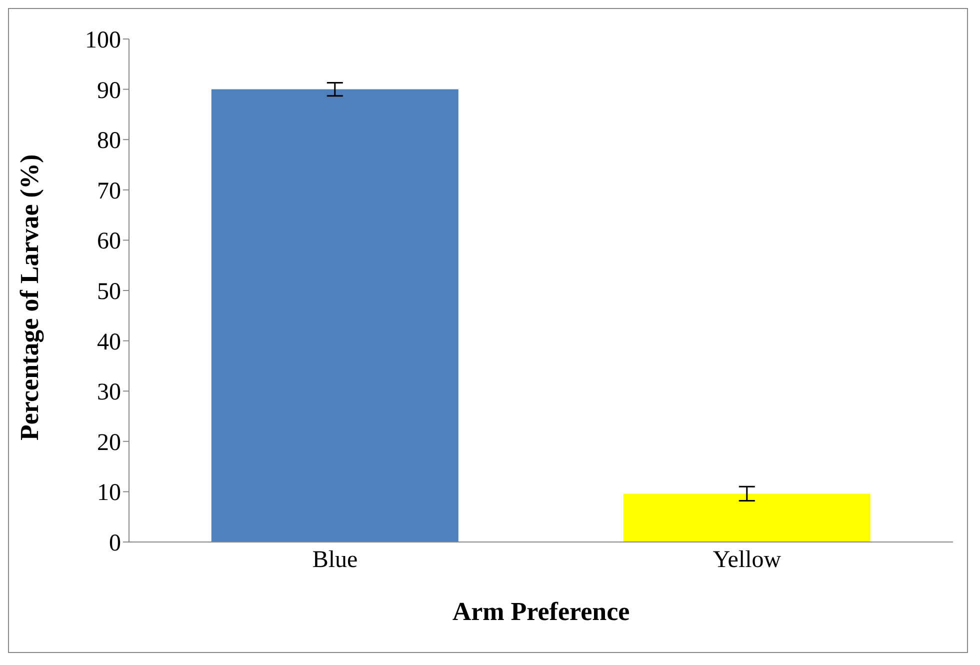 Image resolution: width=980 pixels, height=665 pixels. I want to click on x-tick-label: Blue, so click(335, 560).